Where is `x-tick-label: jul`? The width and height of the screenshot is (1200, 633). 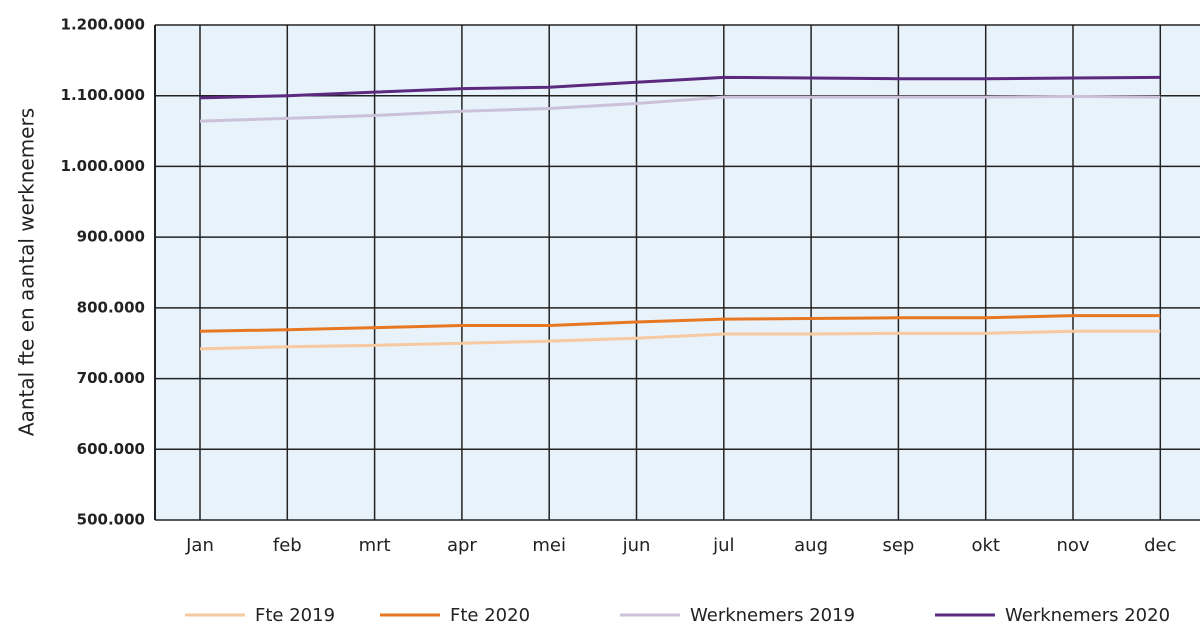
x-tick-label: jul is located at coordinates (723, 545).